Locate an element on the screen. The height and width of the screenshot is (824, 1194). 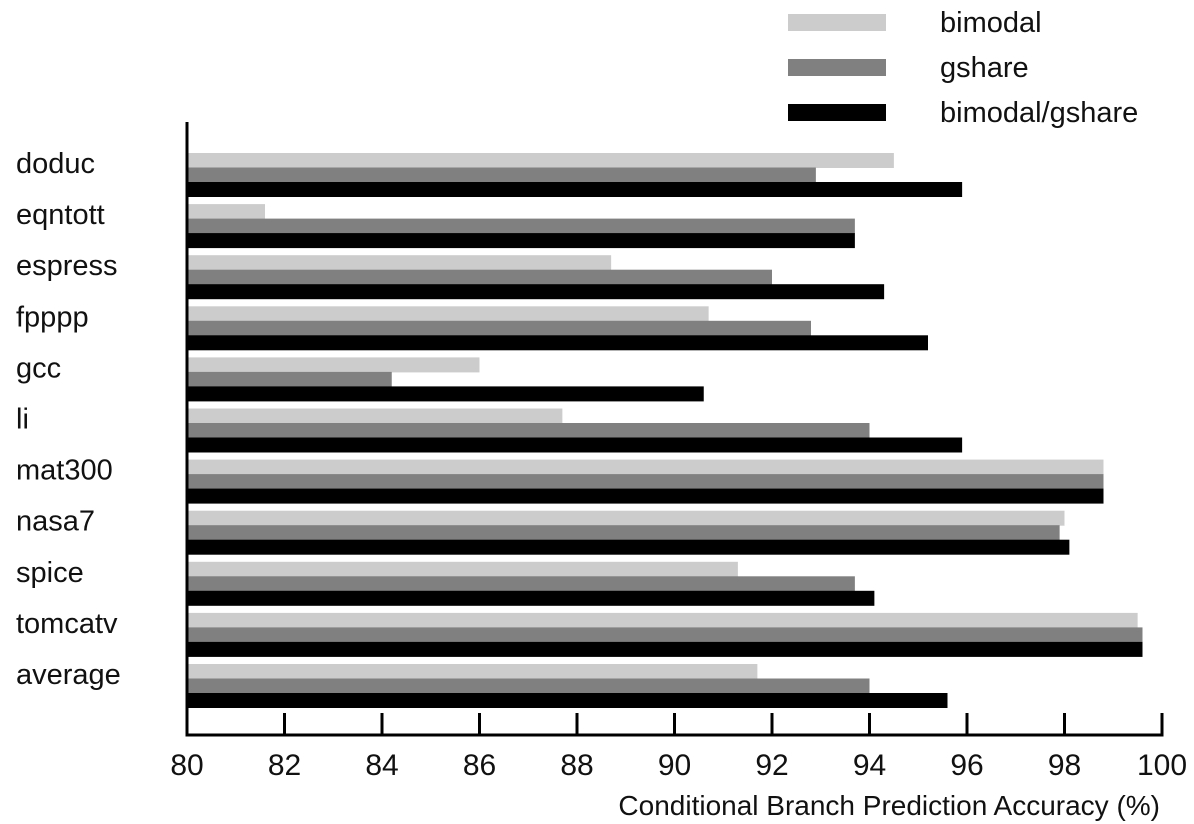
bar-bimodal-gshare-gcc is located at coordinates (445, 394).